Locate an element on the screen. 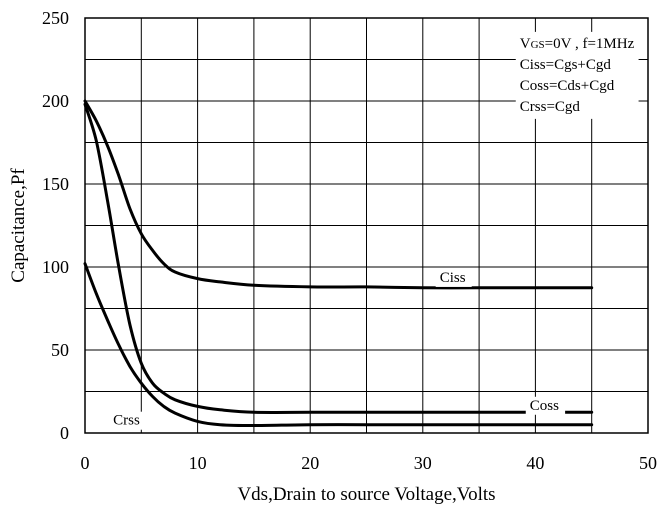 Image resolution: width=661 pixels, height=510 pixels. x-tick-labels: 0 10 20 30 40 50 is located at coordinates (369, 463).